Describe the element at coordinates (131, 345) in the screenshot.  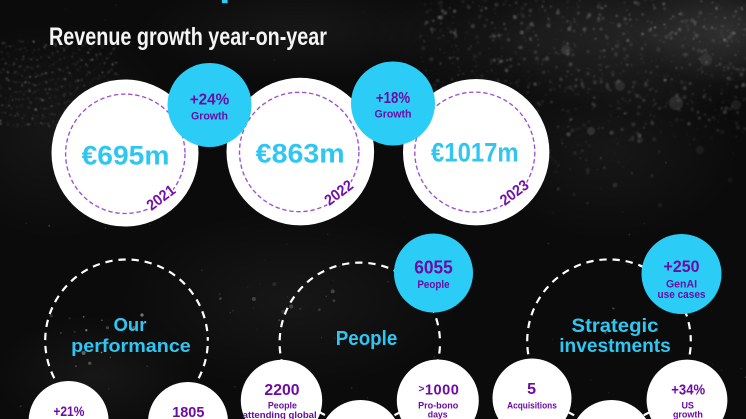
I see `svg-text: performance` at that location.